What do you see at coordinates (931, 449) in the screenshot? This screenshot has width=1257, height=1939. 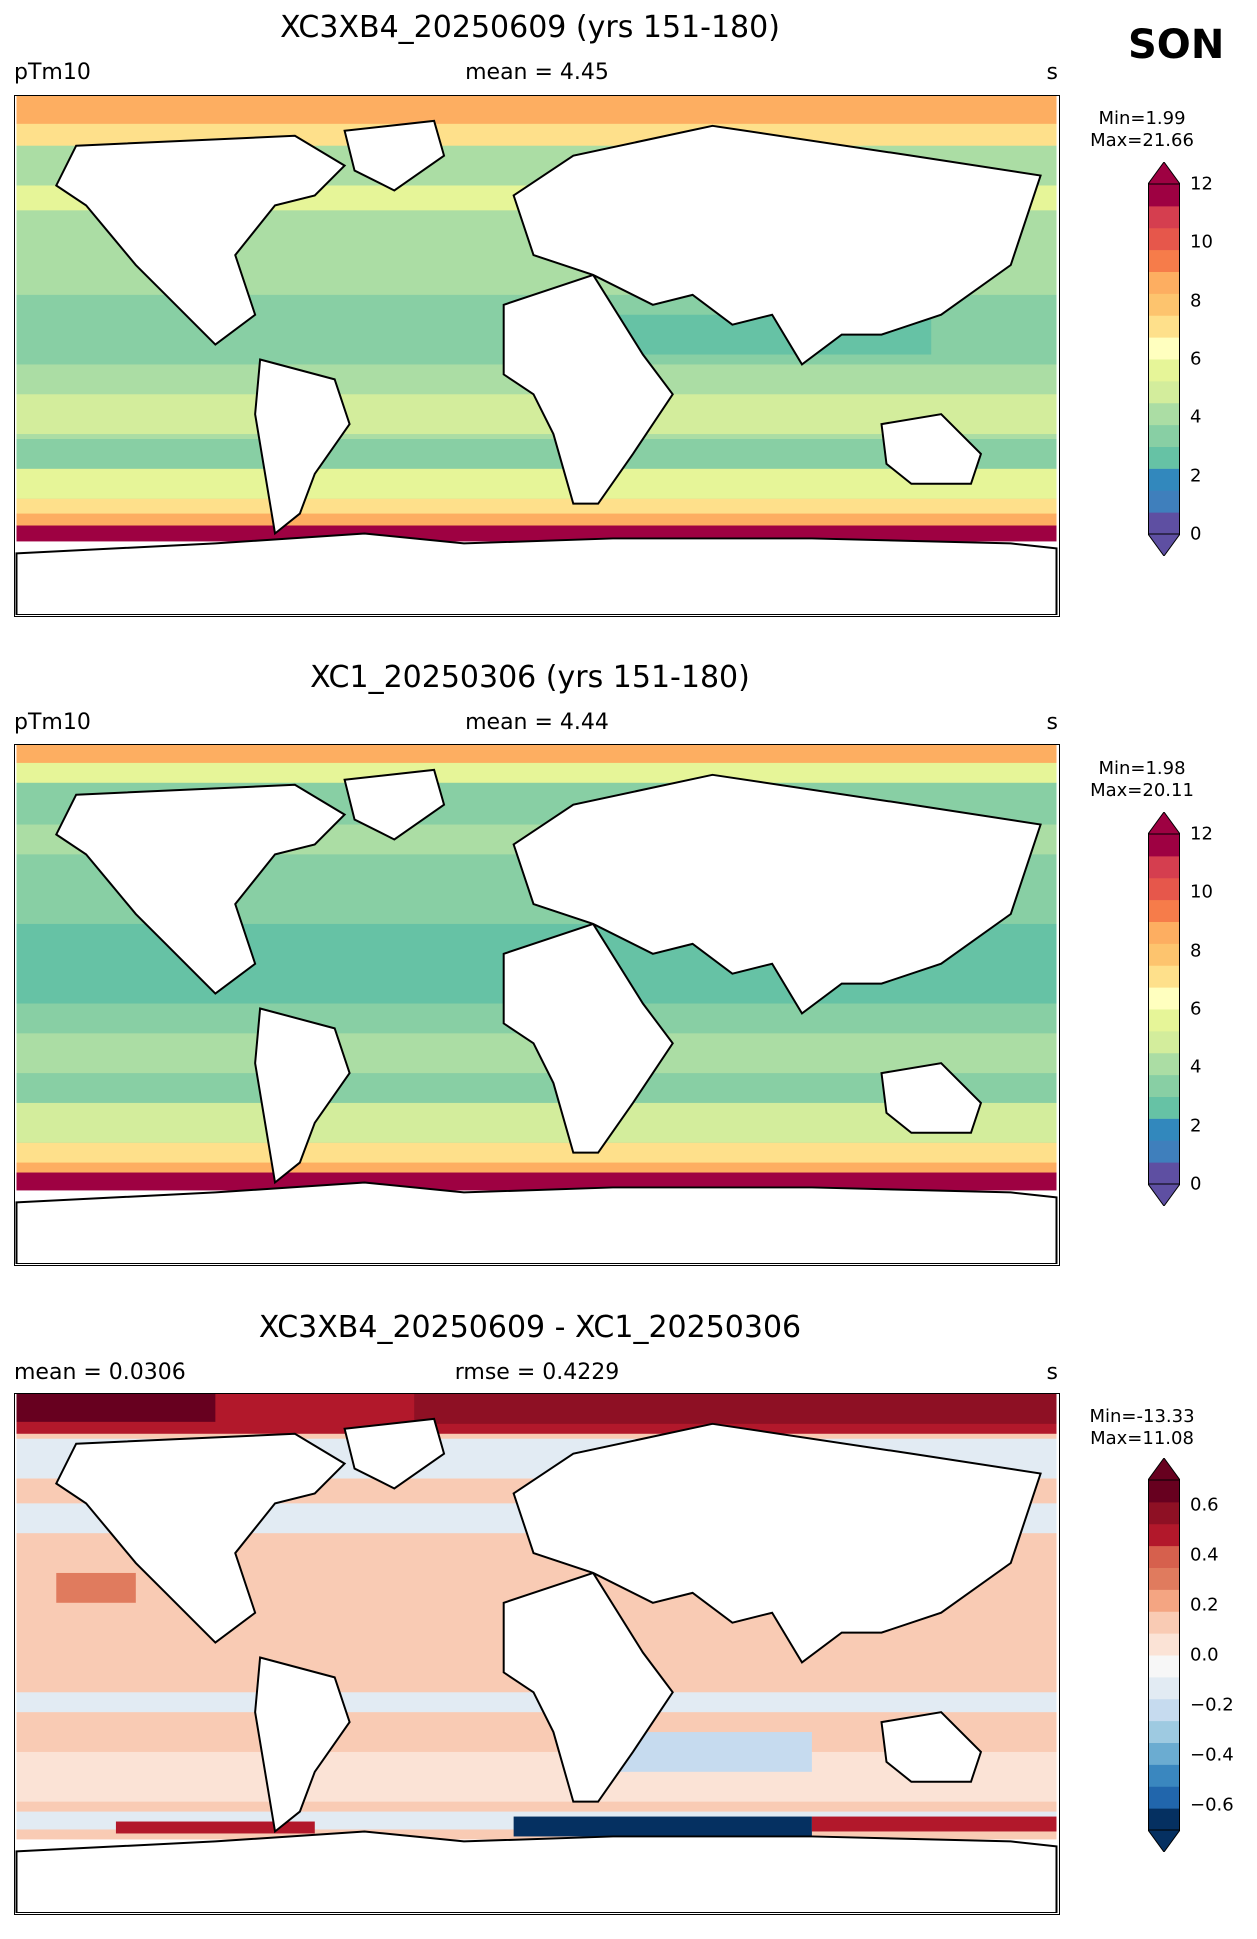 I see `australia` at bounding box center [931, 449].